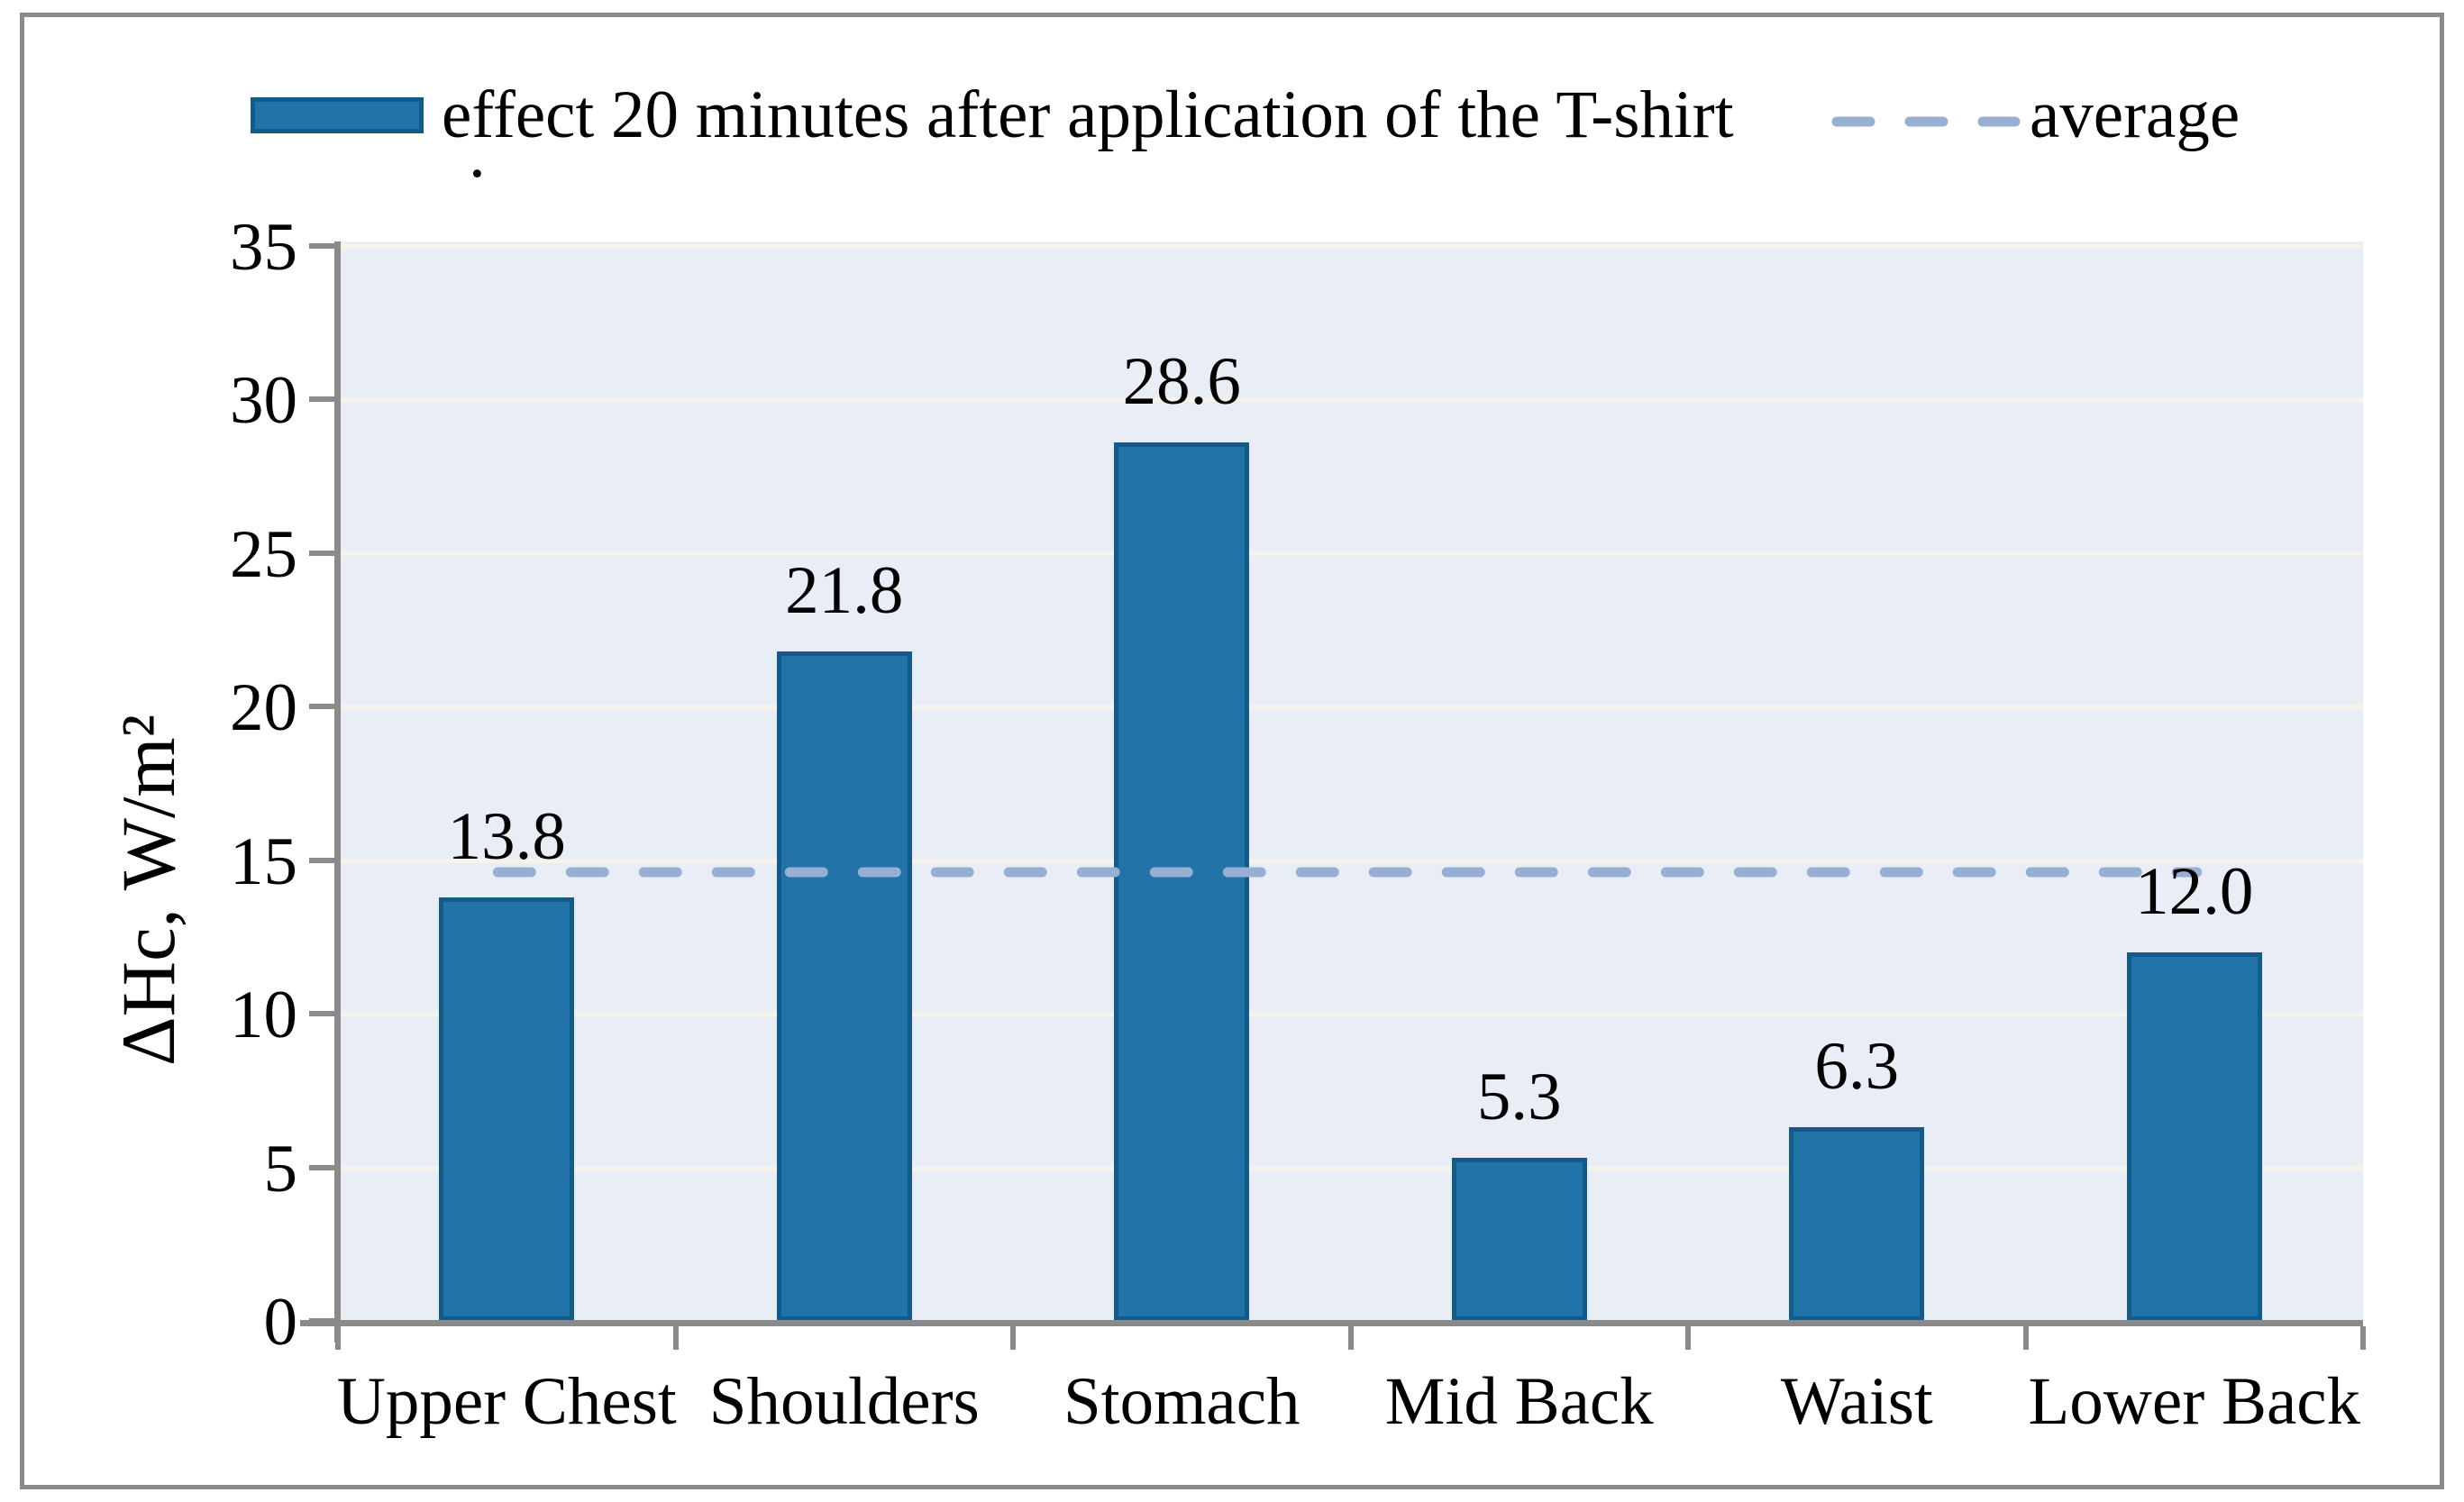  Describe the element at coordinates (506, 836) in the screenshot. I see `bar-value-label: 13.8` at that location.